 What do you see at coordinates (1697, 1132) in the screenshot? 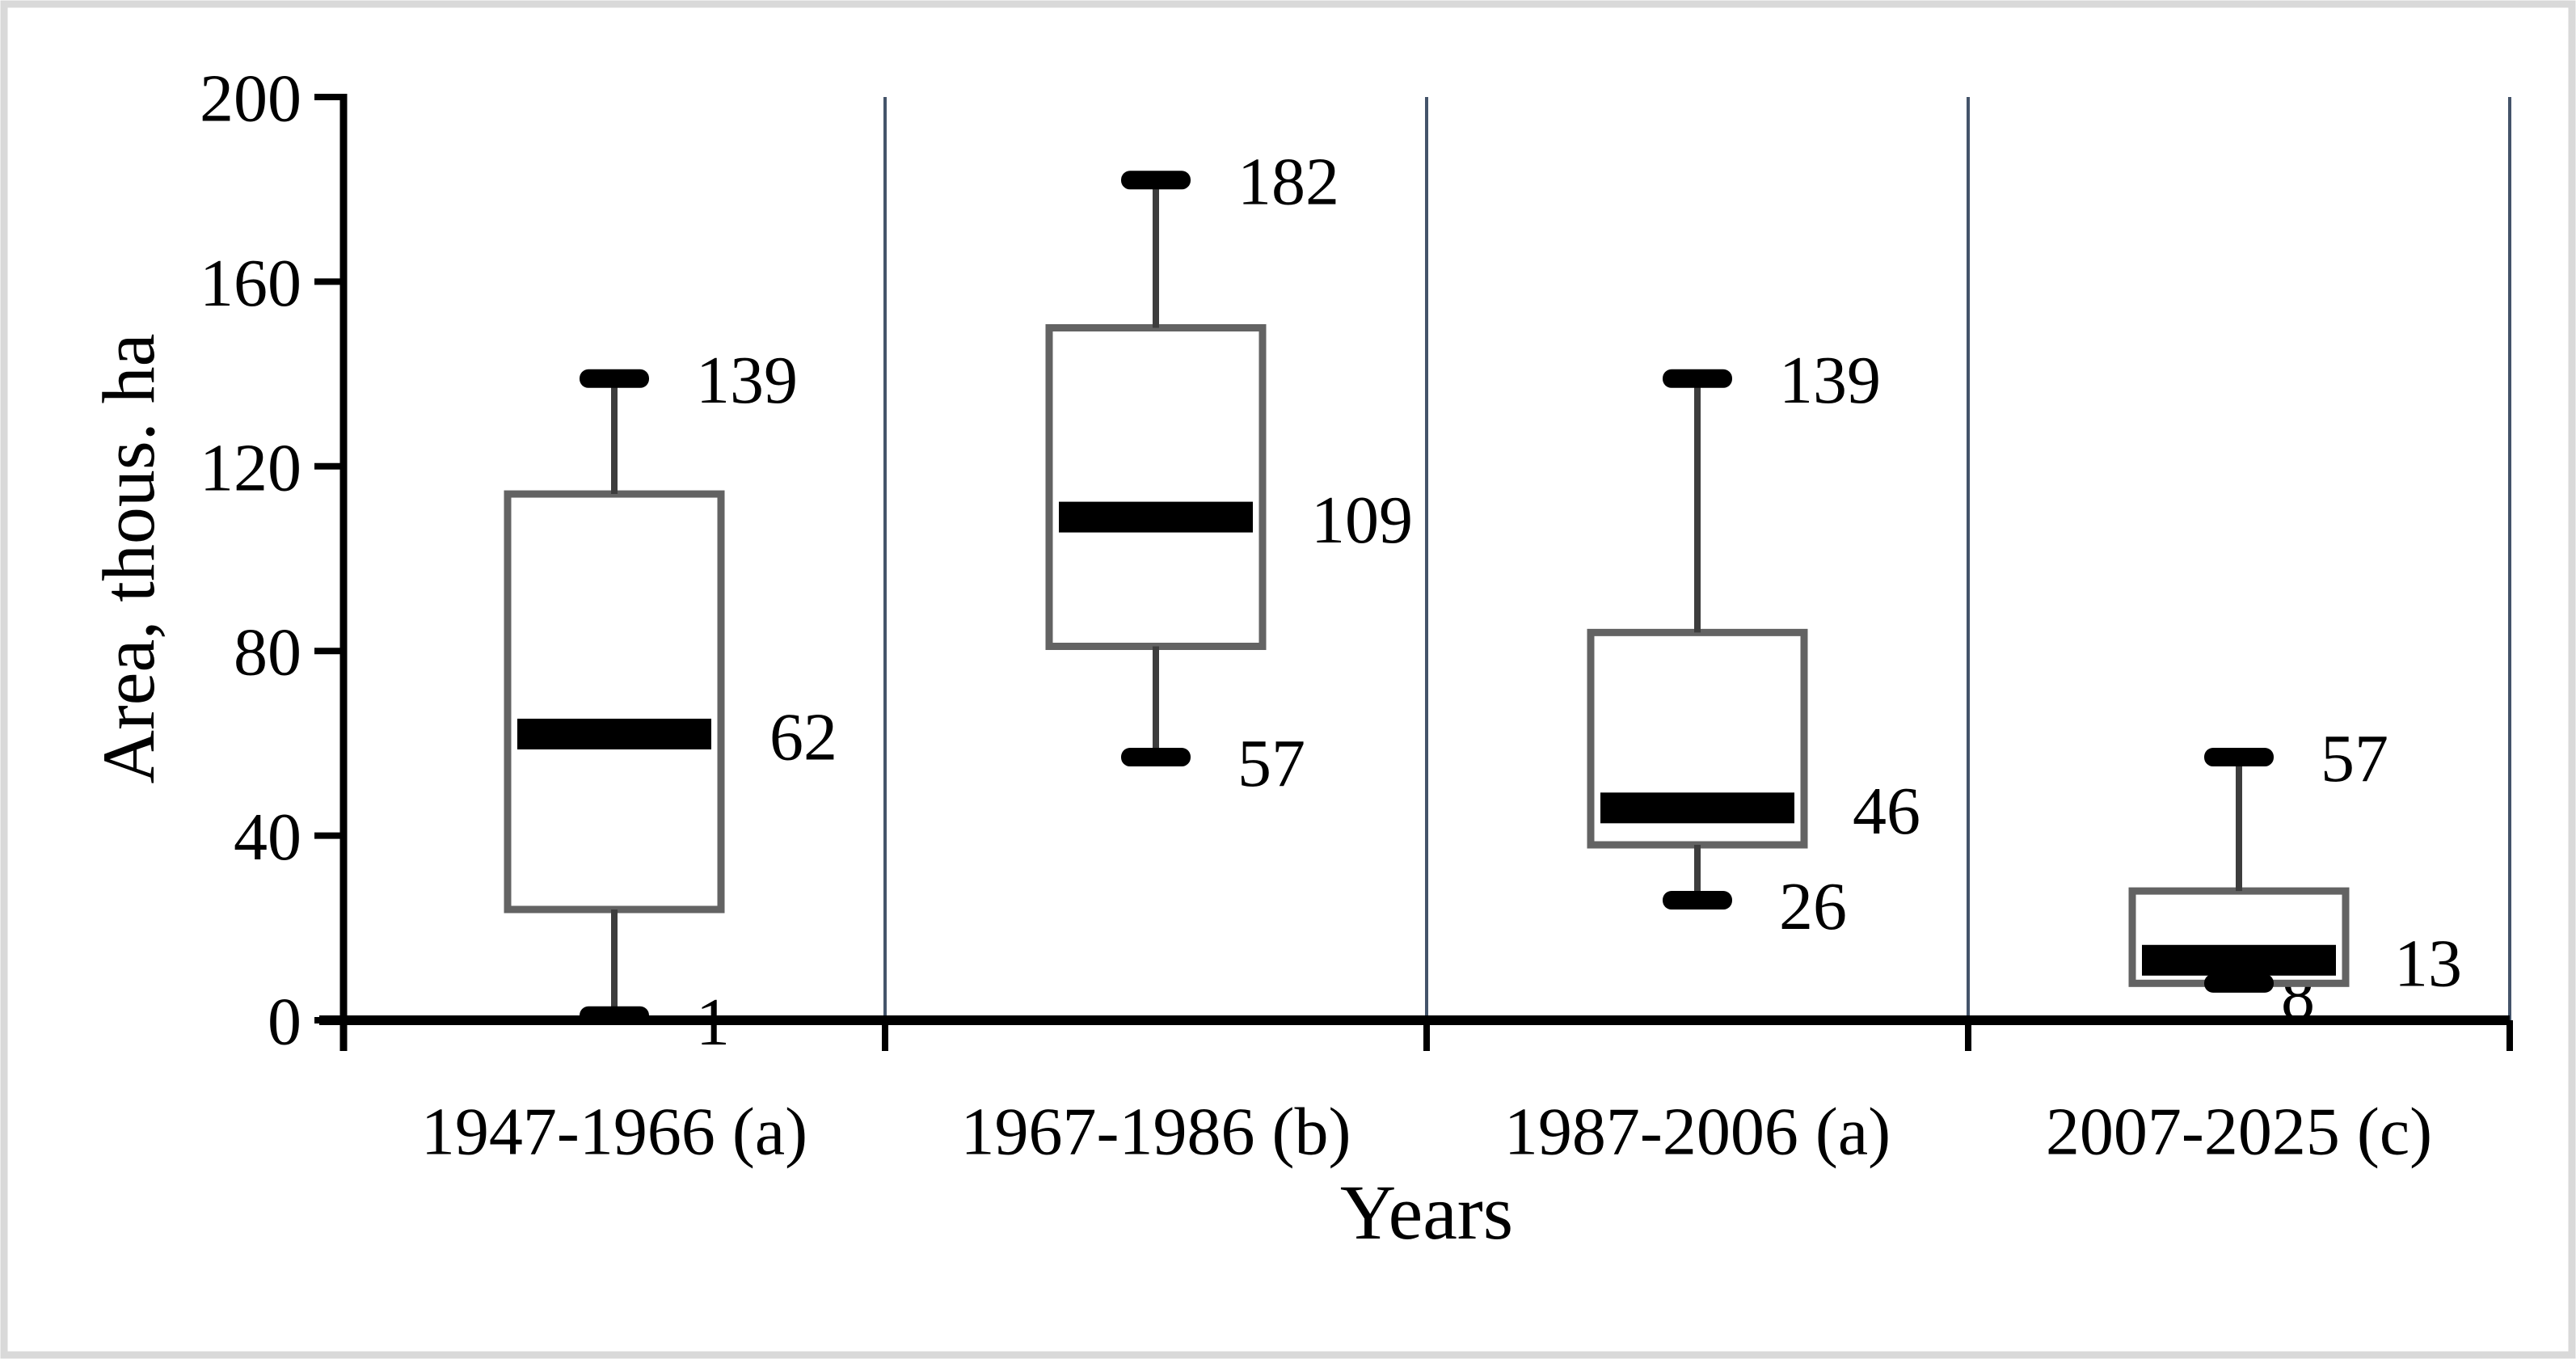
I see `category-label: 1987-2006 (a)` at bounding box center [1697, 1132].